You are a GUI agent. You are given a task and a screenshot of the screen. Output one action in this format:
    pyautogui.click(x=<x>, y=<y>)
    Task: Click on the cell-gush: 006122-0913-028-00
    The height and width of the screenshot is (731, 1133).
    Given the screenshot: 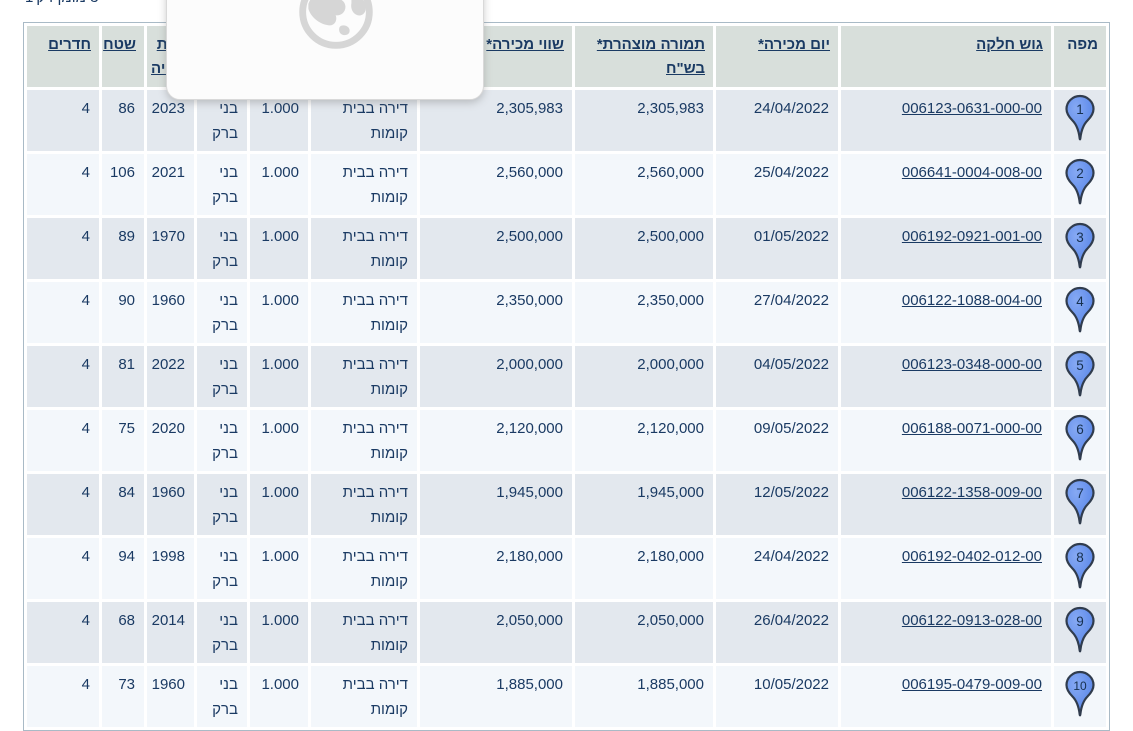 What is the action you would take?
    pyautogui.click(x=946, y=632)
    